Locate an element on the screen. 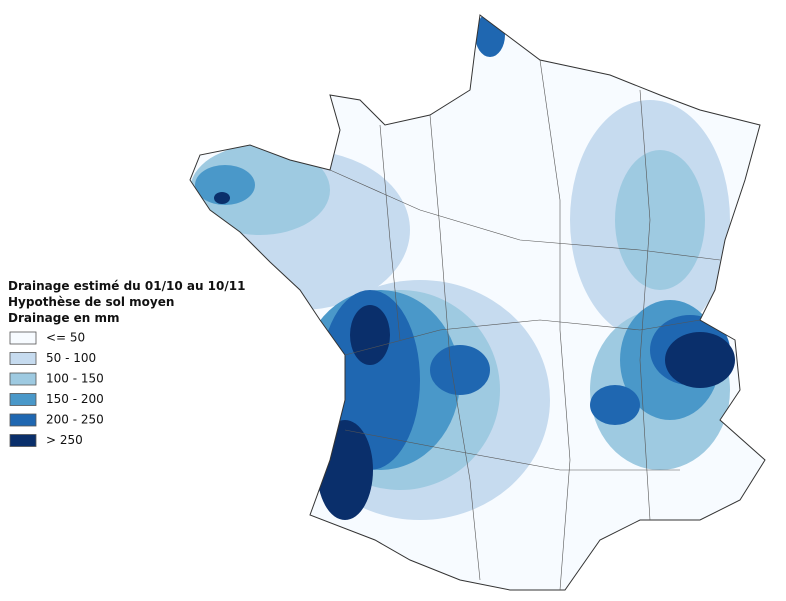  legend-title: Hypothèse de sol moyen is located at coordinates (91, 302).